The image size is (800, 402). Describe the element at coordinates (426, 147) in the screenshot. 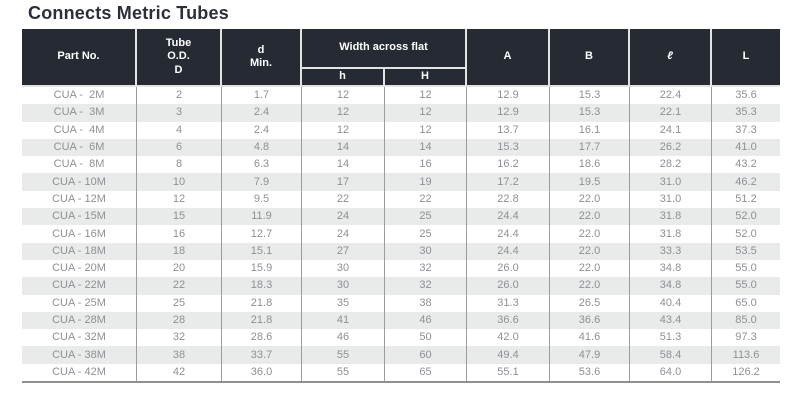

I see `value-cell: 14` at that location.